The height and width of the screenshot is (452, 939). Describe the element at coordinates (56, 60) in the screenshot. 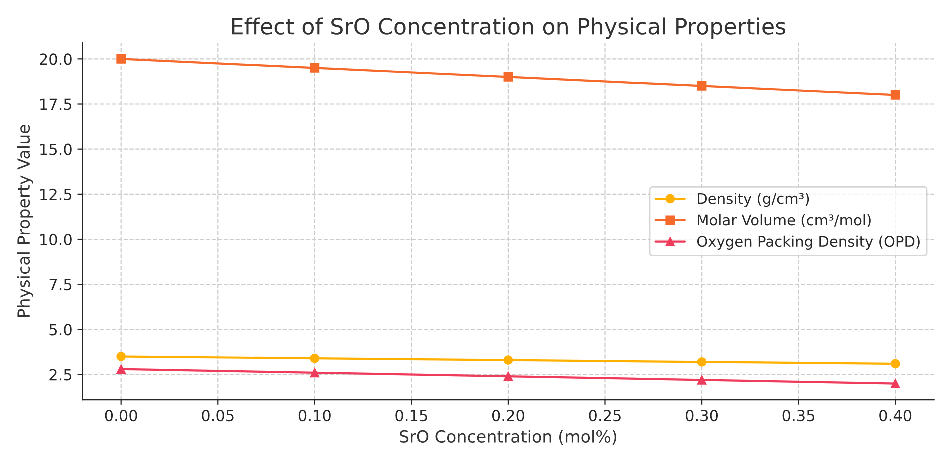

I see `y-tick-label: 20.0` at that location.